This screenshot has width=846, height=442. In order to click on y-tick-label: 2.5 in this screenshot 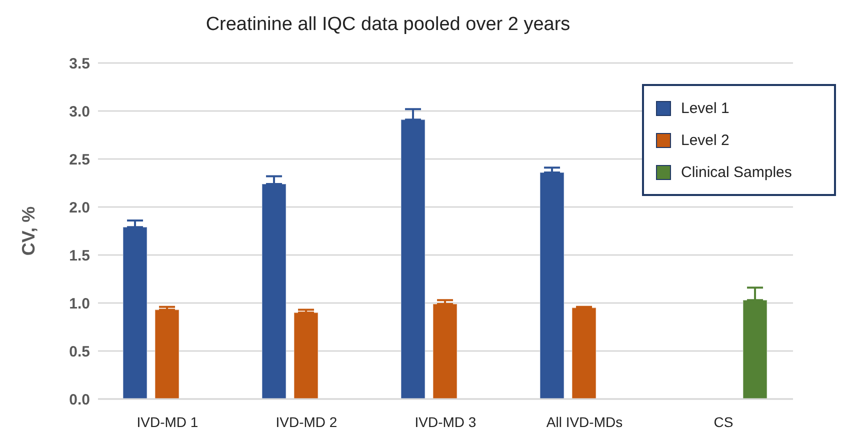, I will do `click(79, 159)`.